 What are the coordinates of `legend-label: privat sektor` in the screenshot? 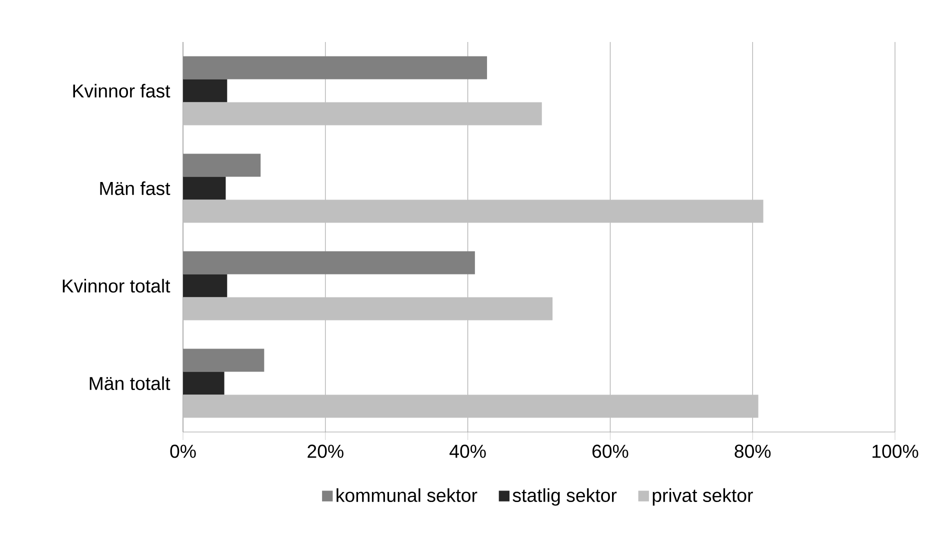 It's located at (702, 497).